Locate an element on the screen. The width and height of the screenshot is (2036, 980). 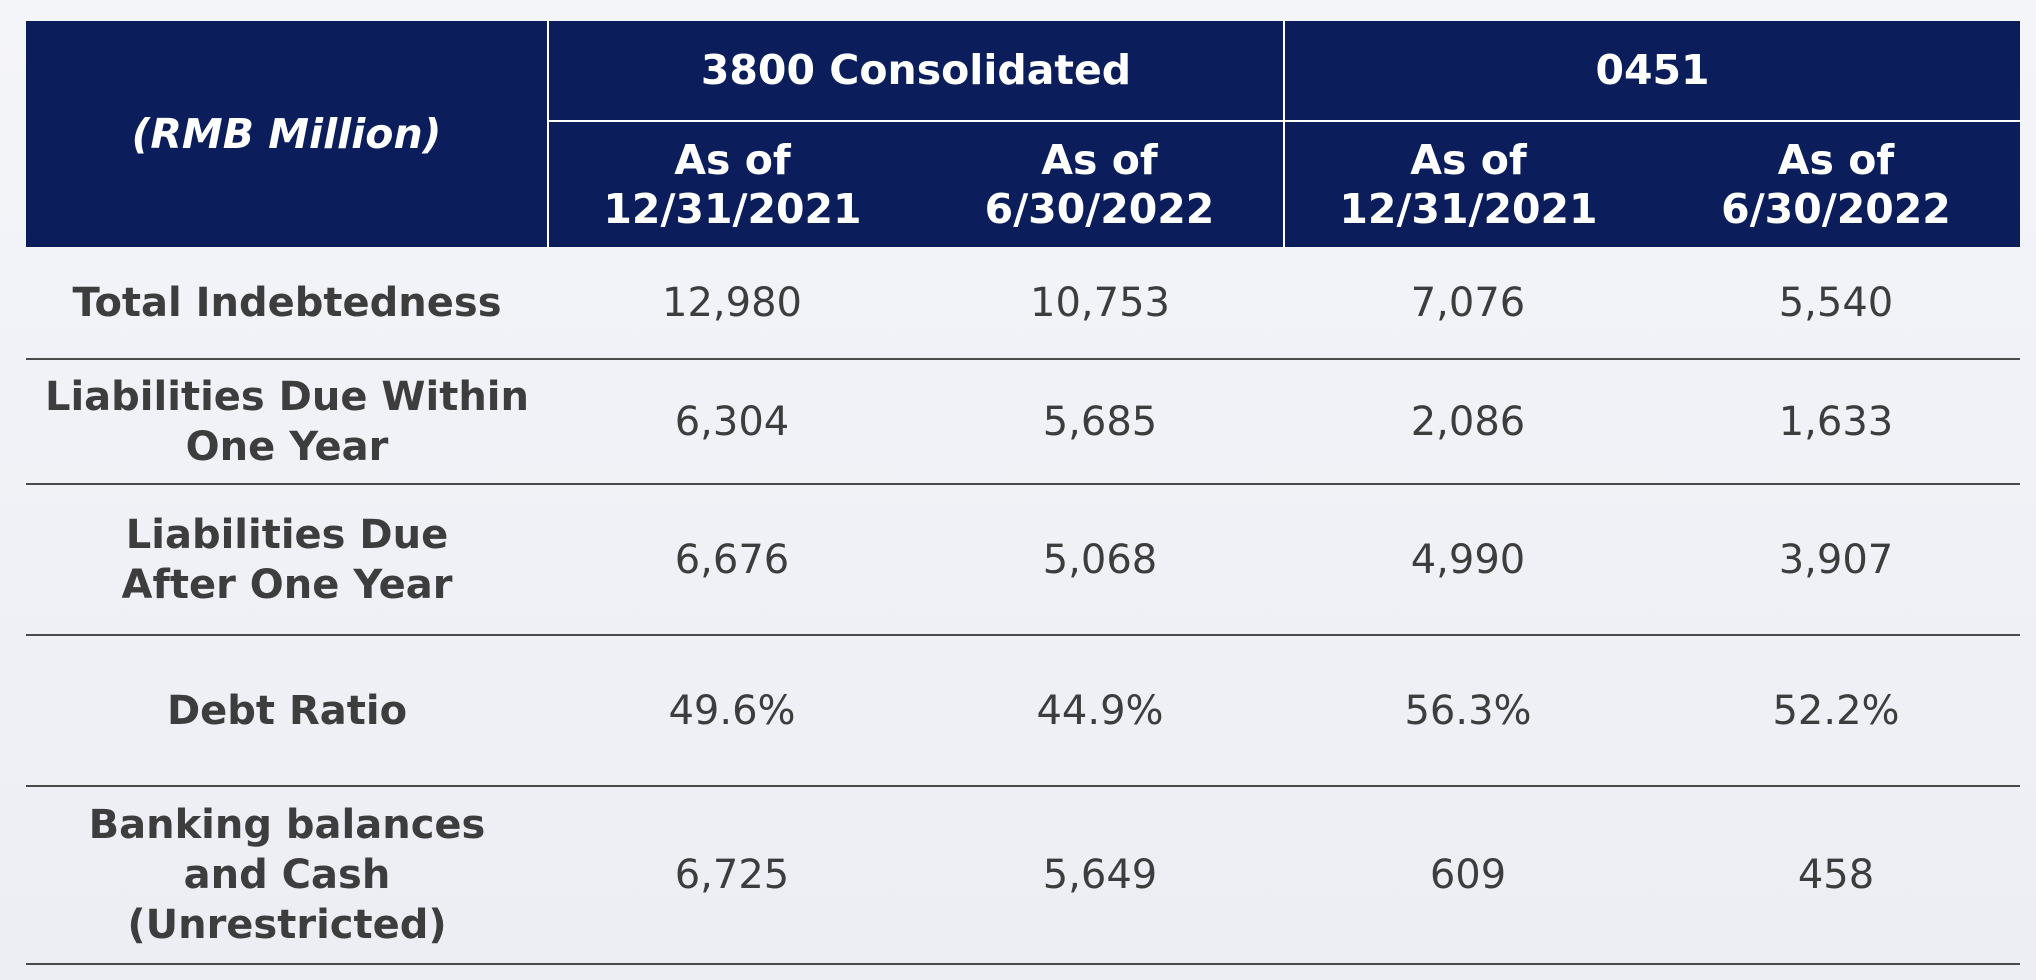
table-cell: 5,540 is located at coordinates (1836, 303).